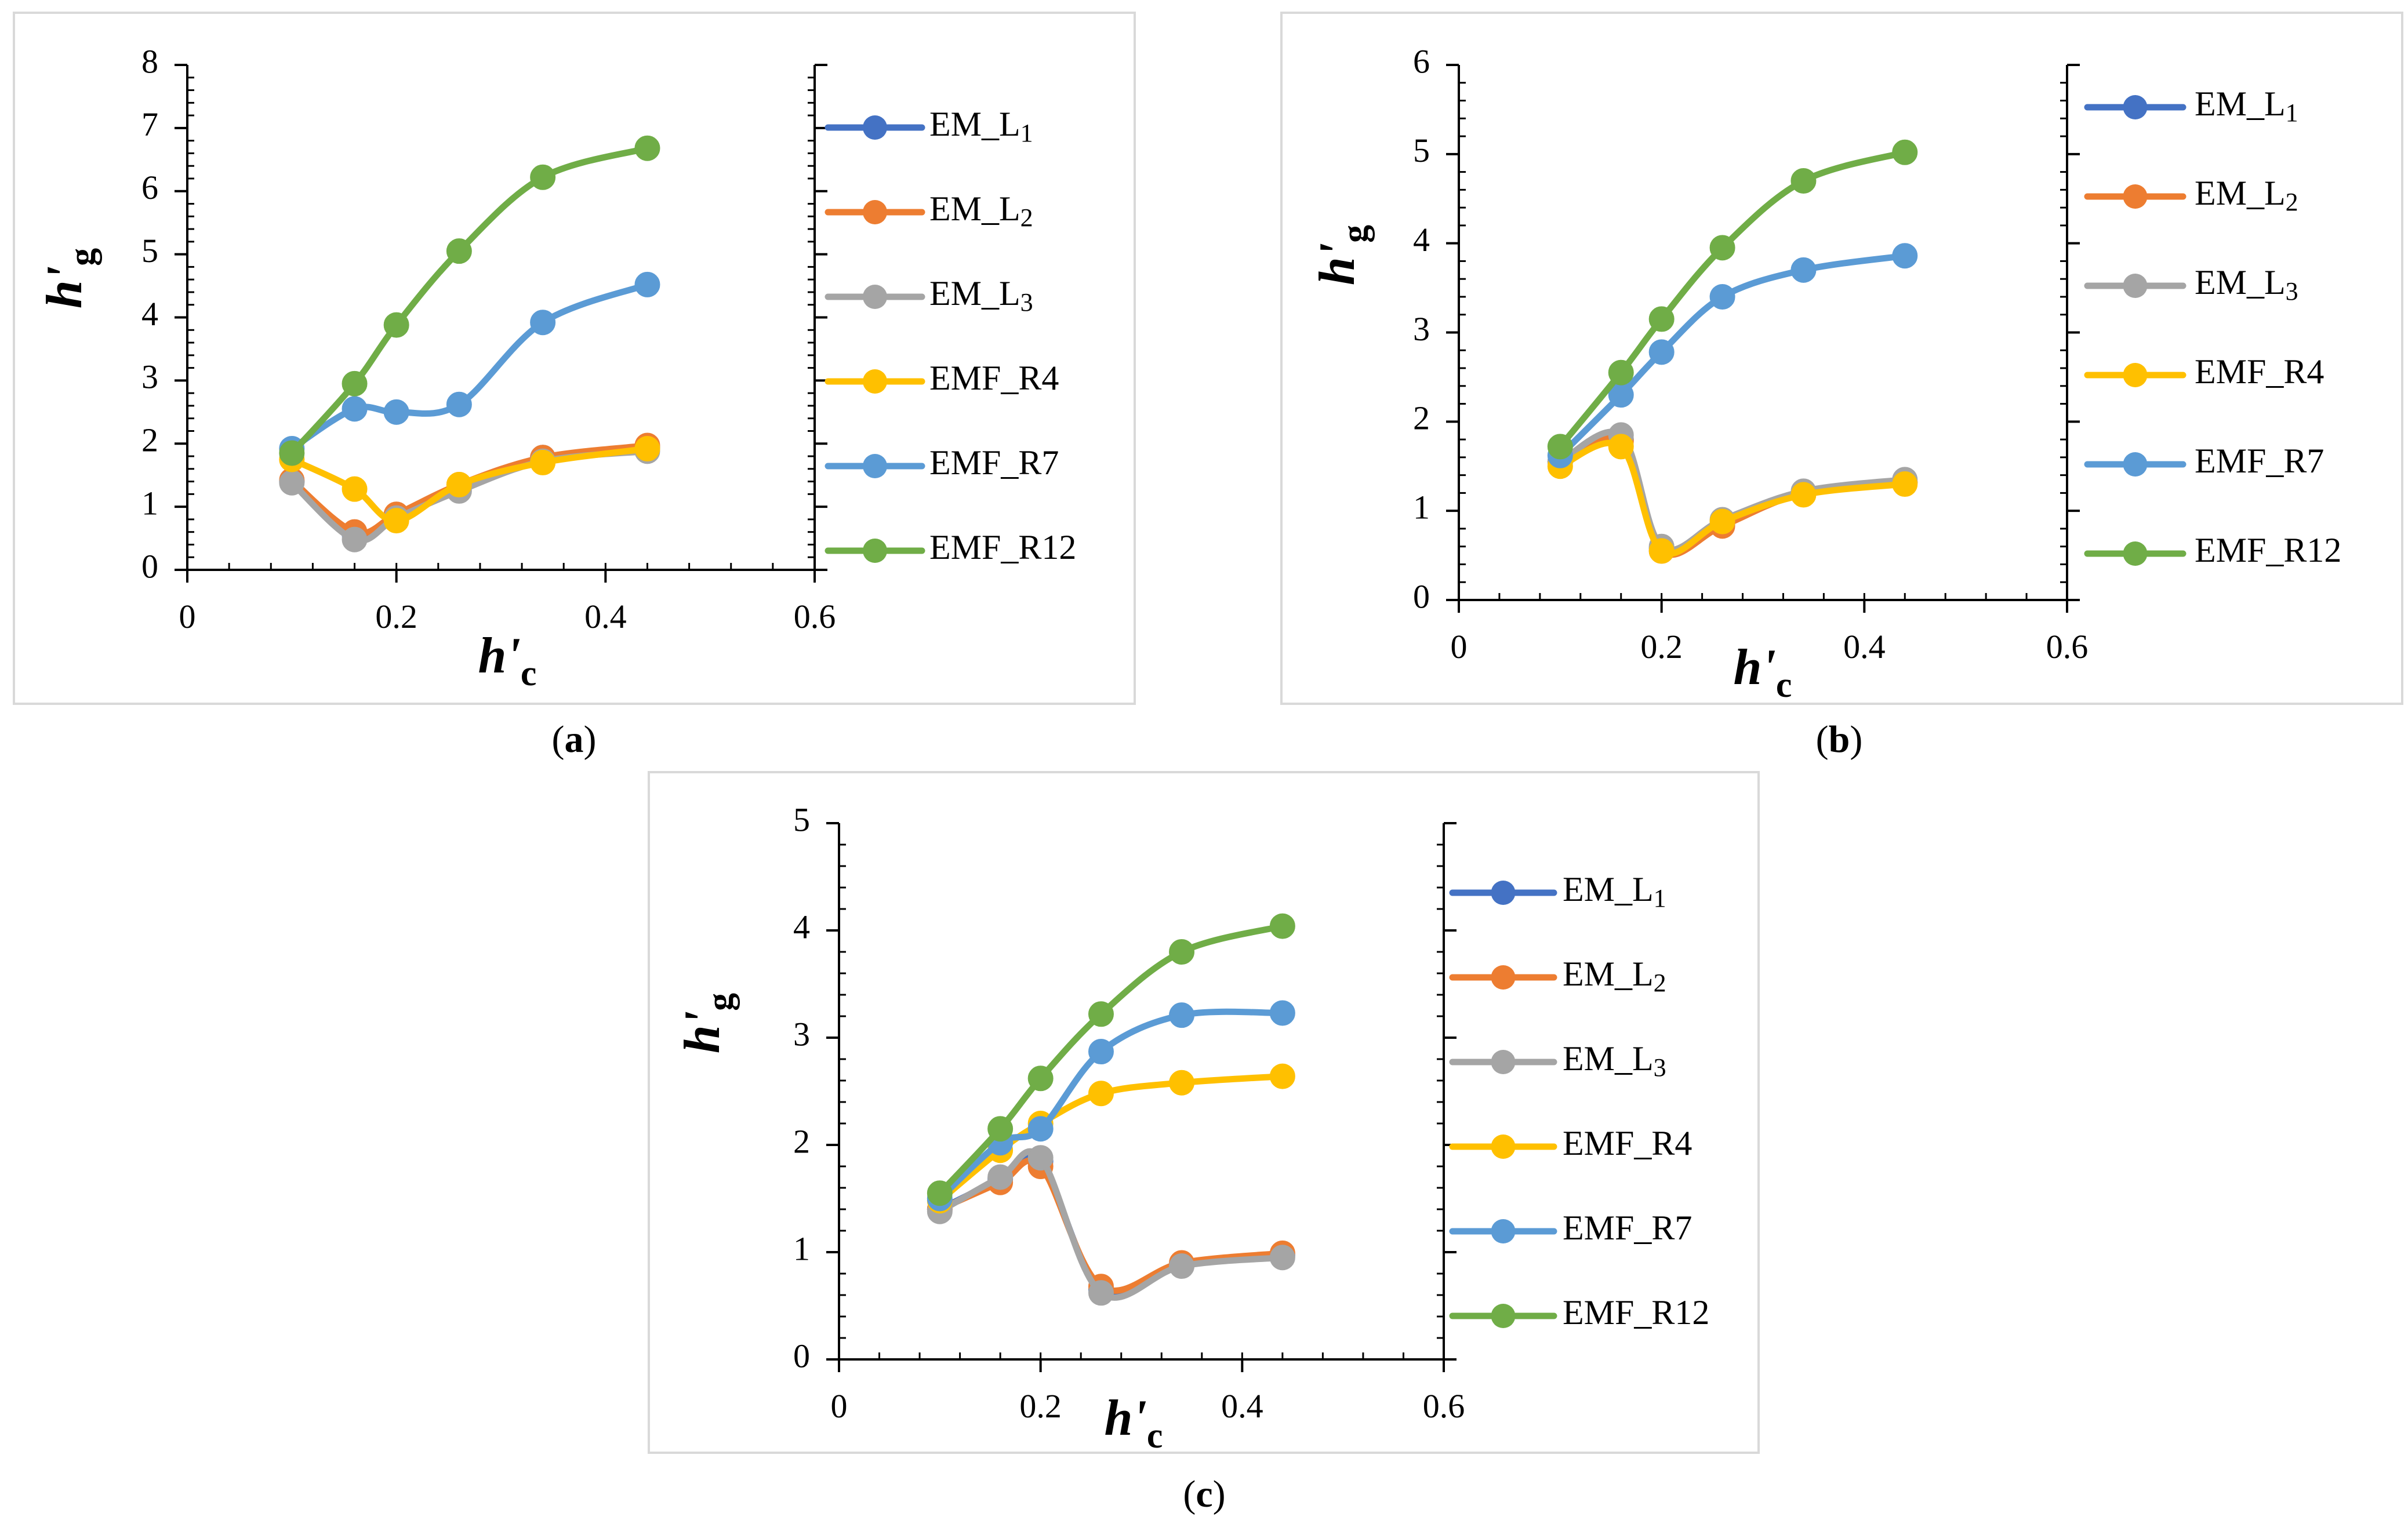 Image resolution: width=2408 pixels, height=1531 pixels. Describe the element at coordinates (1421, 596) in the screenshot. I see `chart-b-ytick-label: 0` at that location.